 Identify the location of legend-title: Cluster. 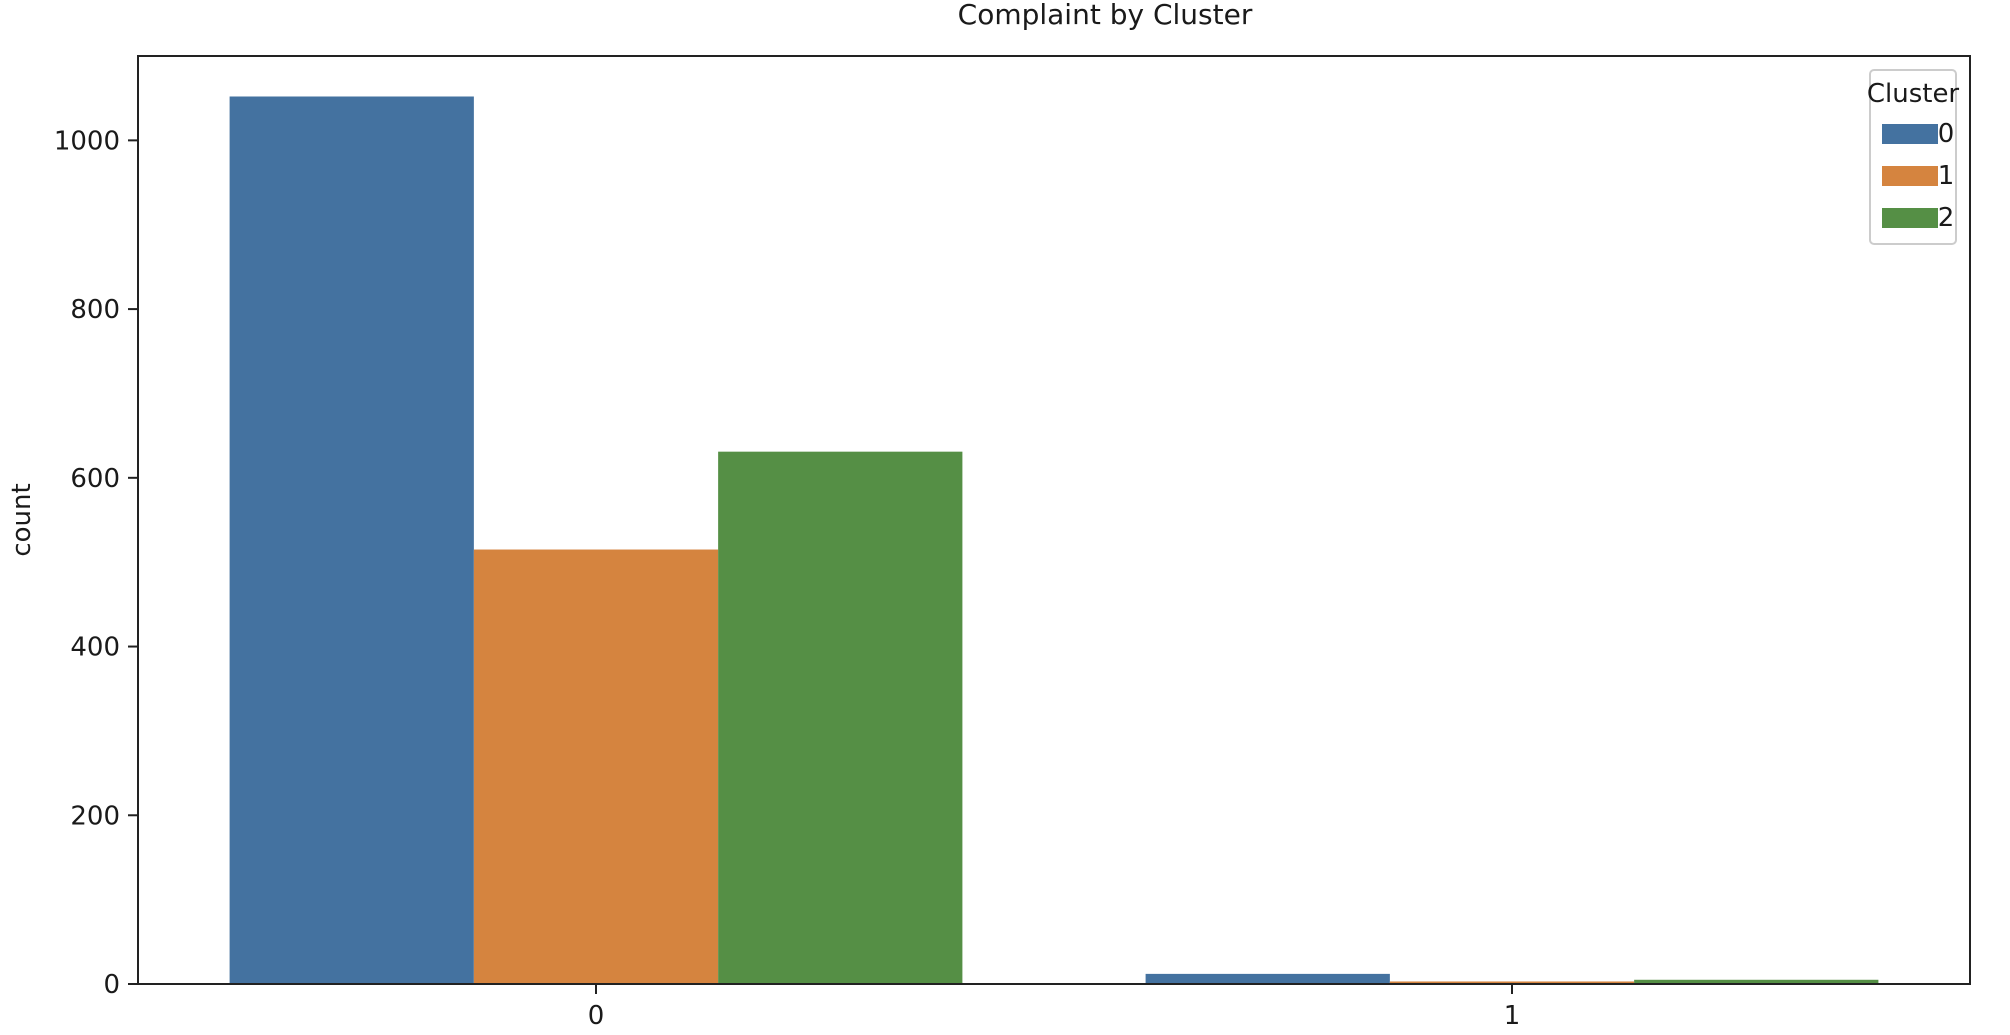
(1913, 94).